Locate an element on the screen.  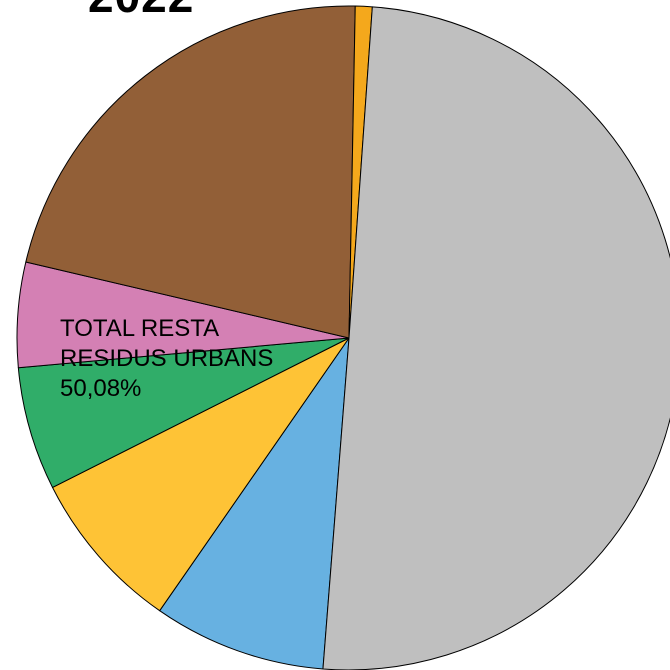
slice-label-value: 50,08% is located at coordinates (101, 388).